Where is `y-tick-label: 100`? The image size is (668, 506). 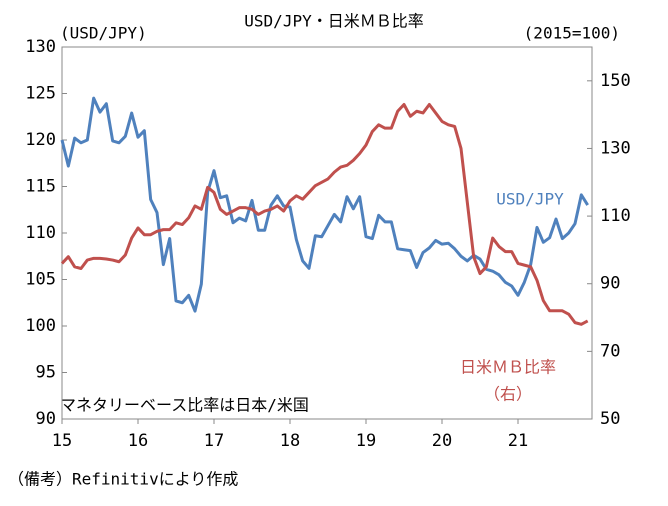
y-tick-label: 100 is located at coordinates (40, 326).